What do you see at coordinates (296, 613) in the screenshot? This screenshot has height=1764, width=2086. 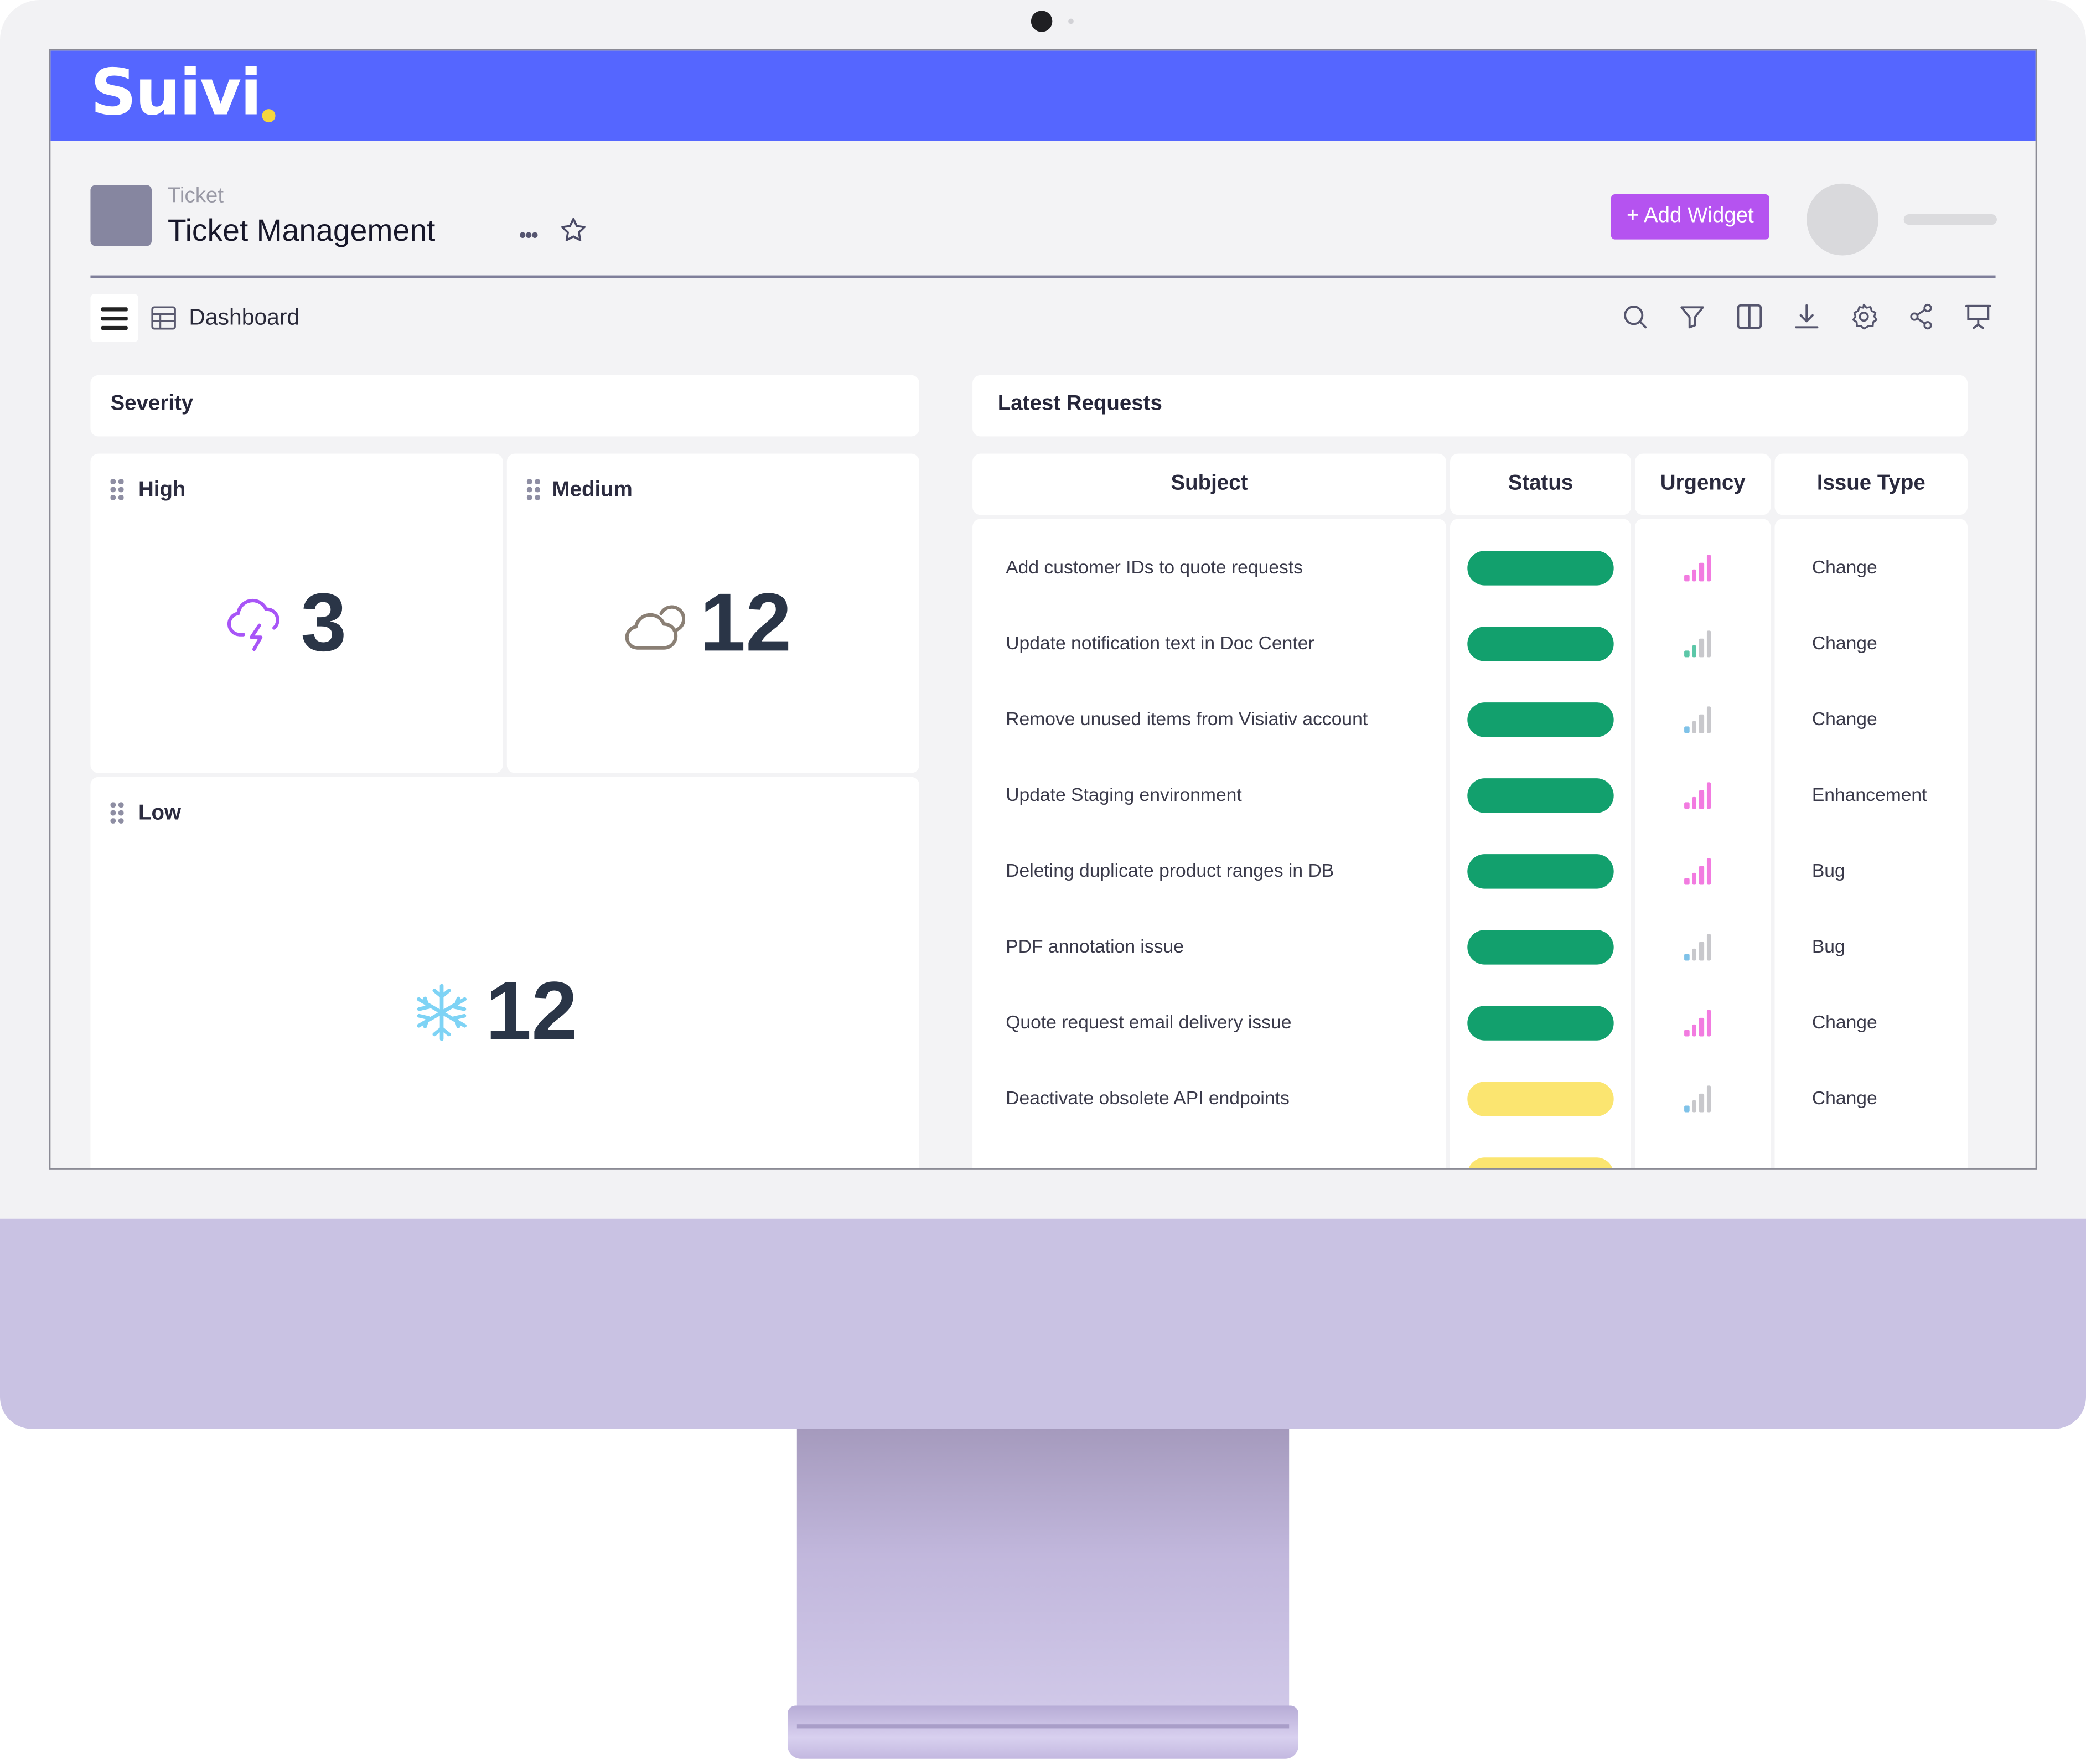 I see `severity-high-card: High 3` at bounding box center [296, 613].